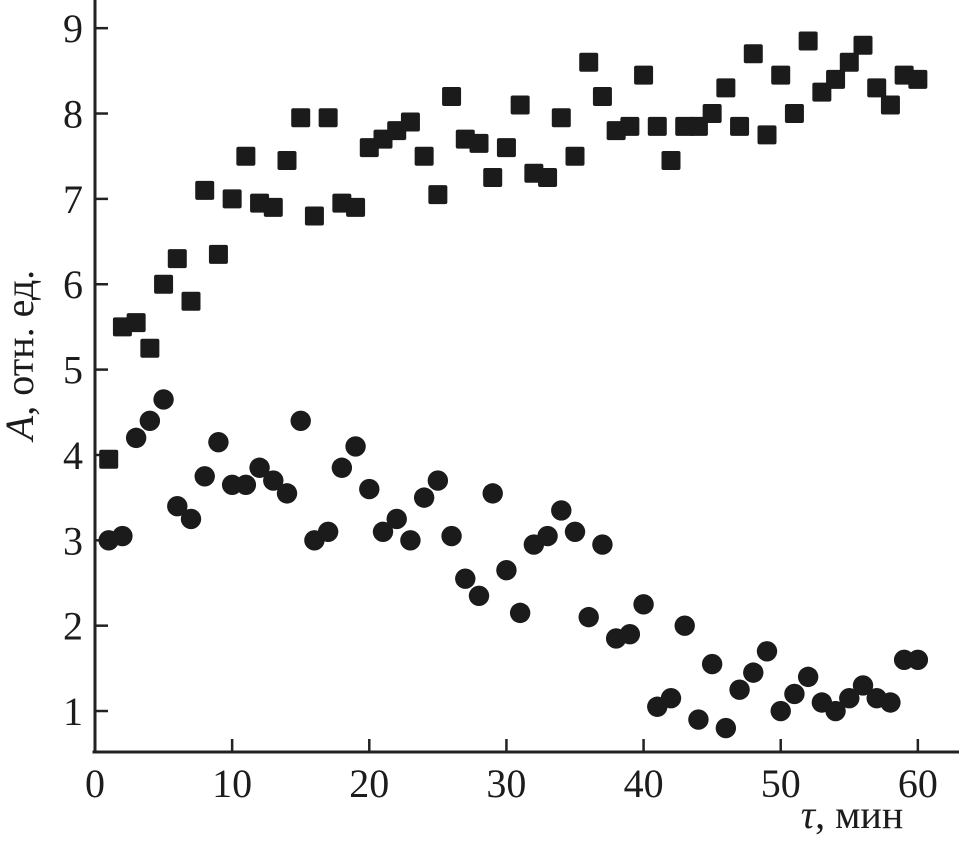  What do you see at coordinates (73, 284) in the screenshot?
I see `y-tick-label: 6` at bounding box center [73, 284].